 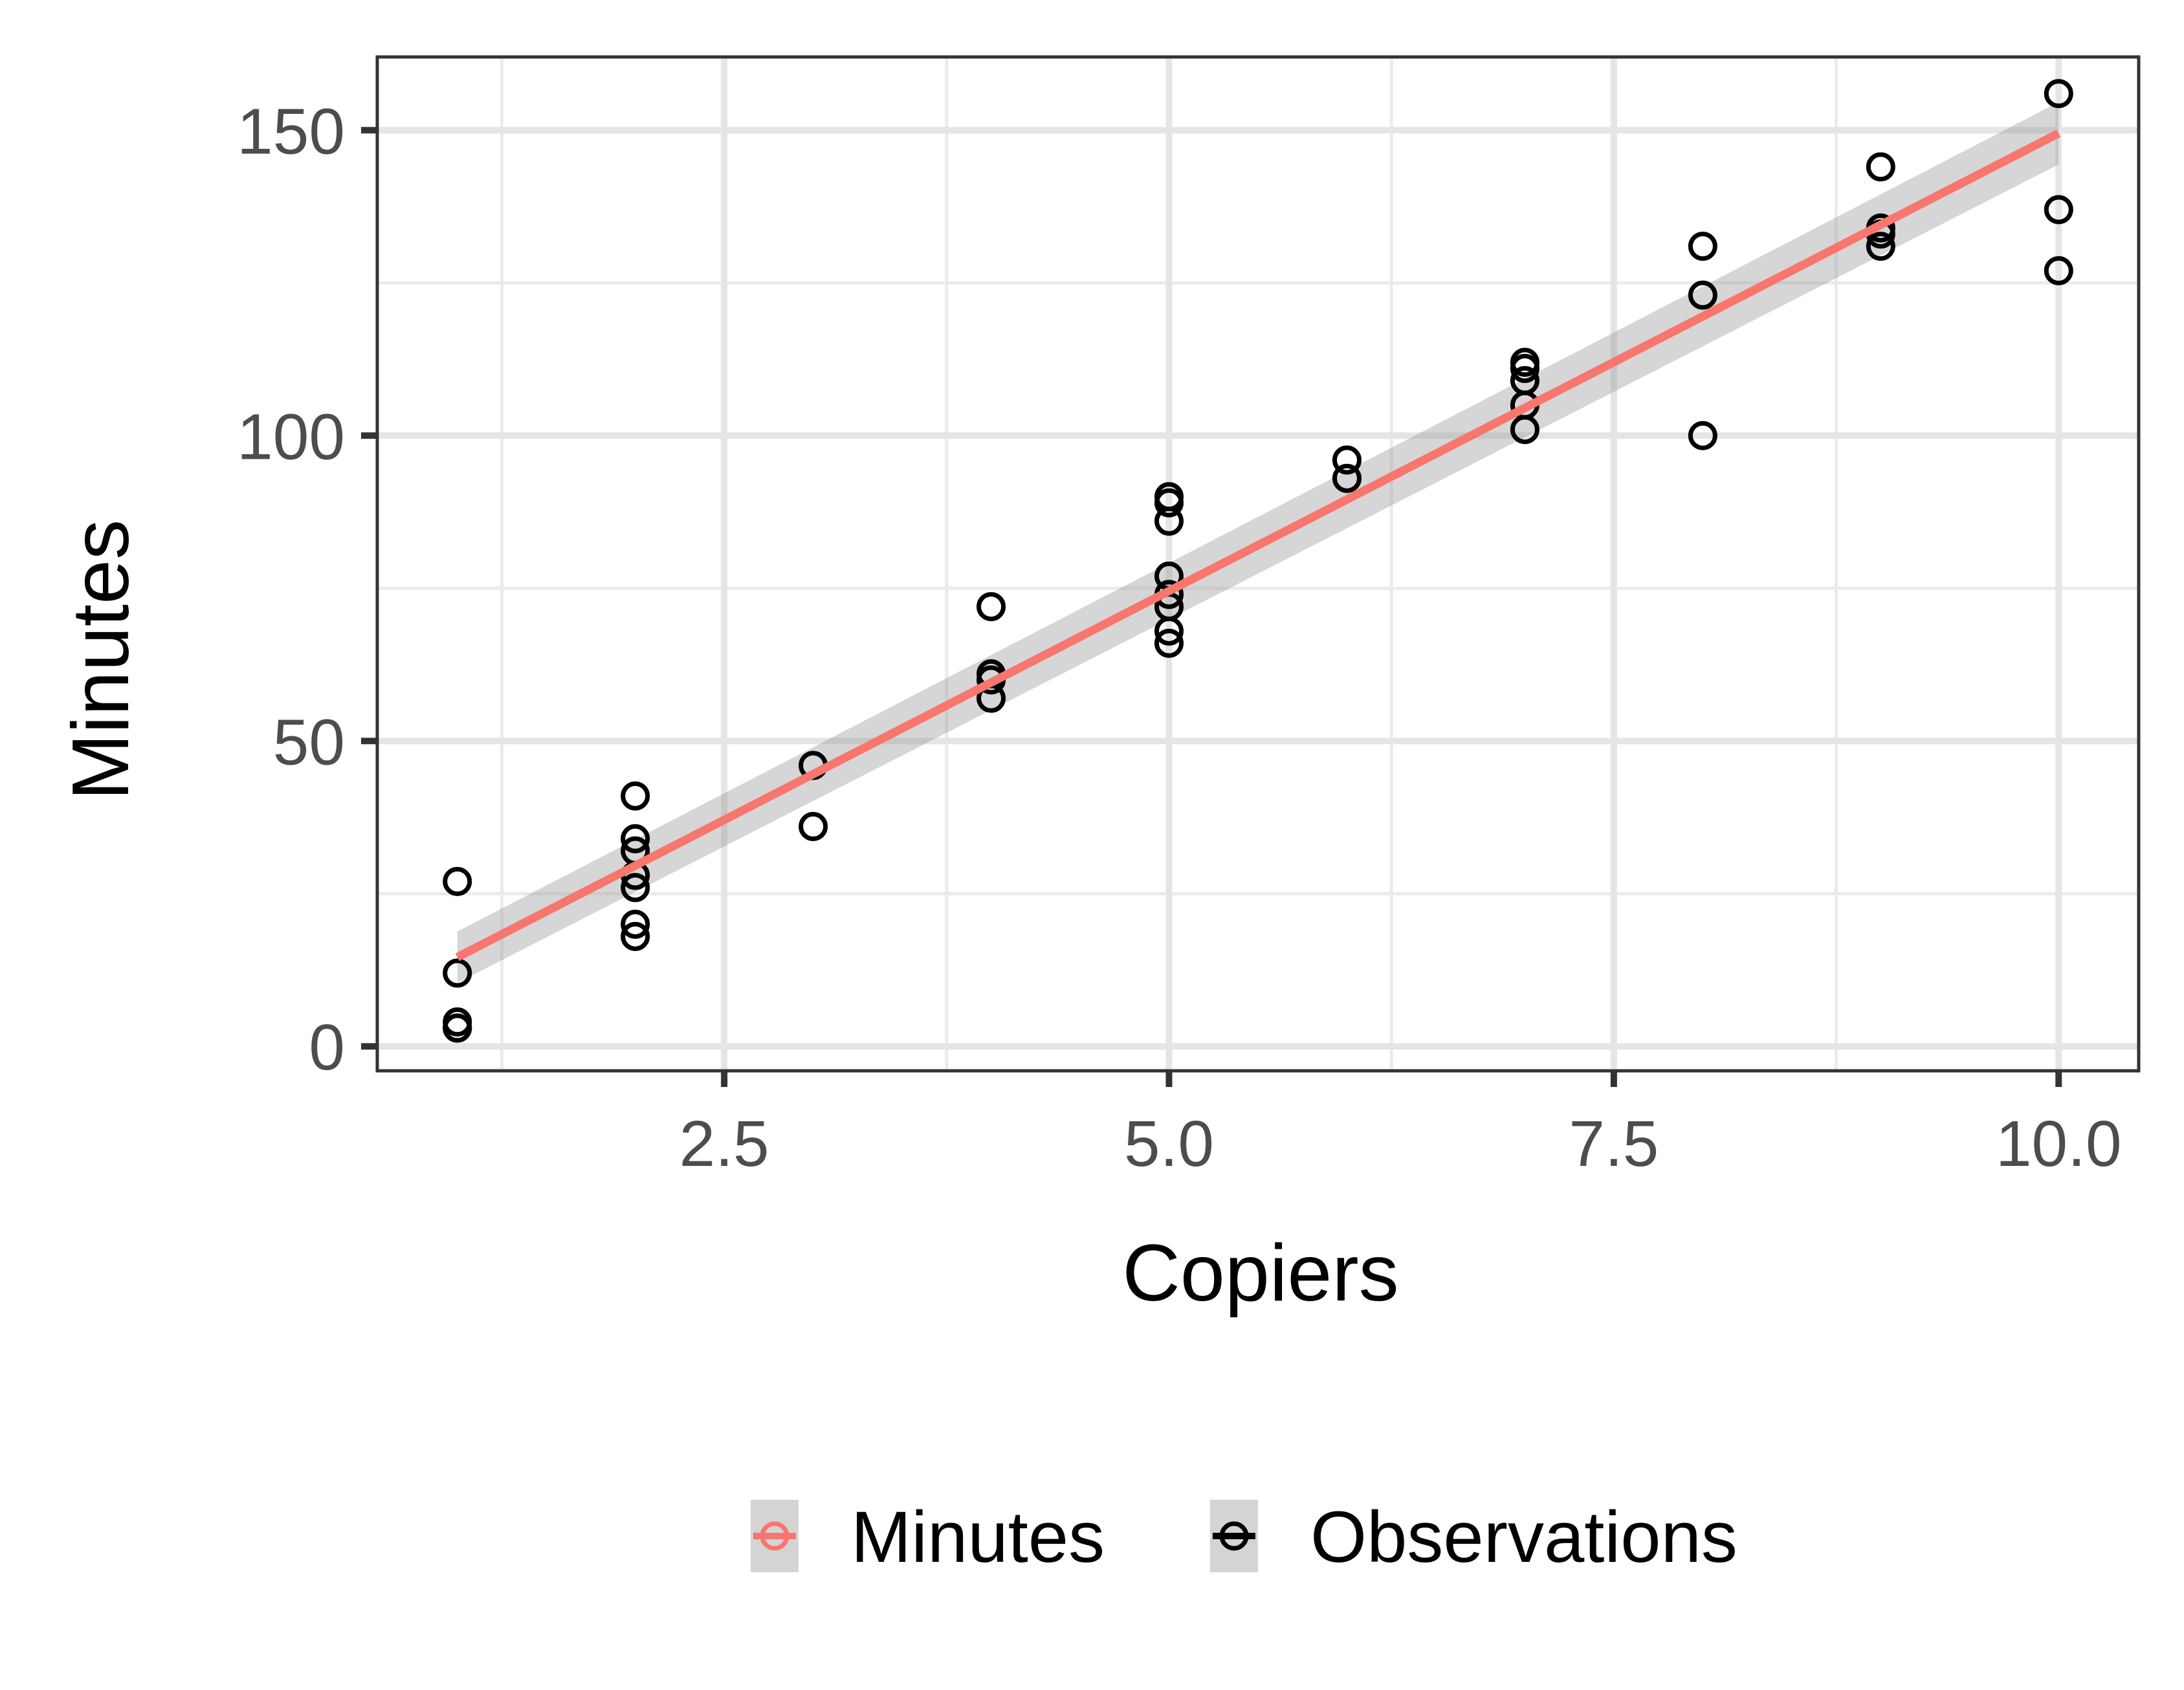 What do you see at coordinates (1523, 1537) in the screenshot?
I see `legend-label-observations: Observations` at bounding box center [1523, 1537].